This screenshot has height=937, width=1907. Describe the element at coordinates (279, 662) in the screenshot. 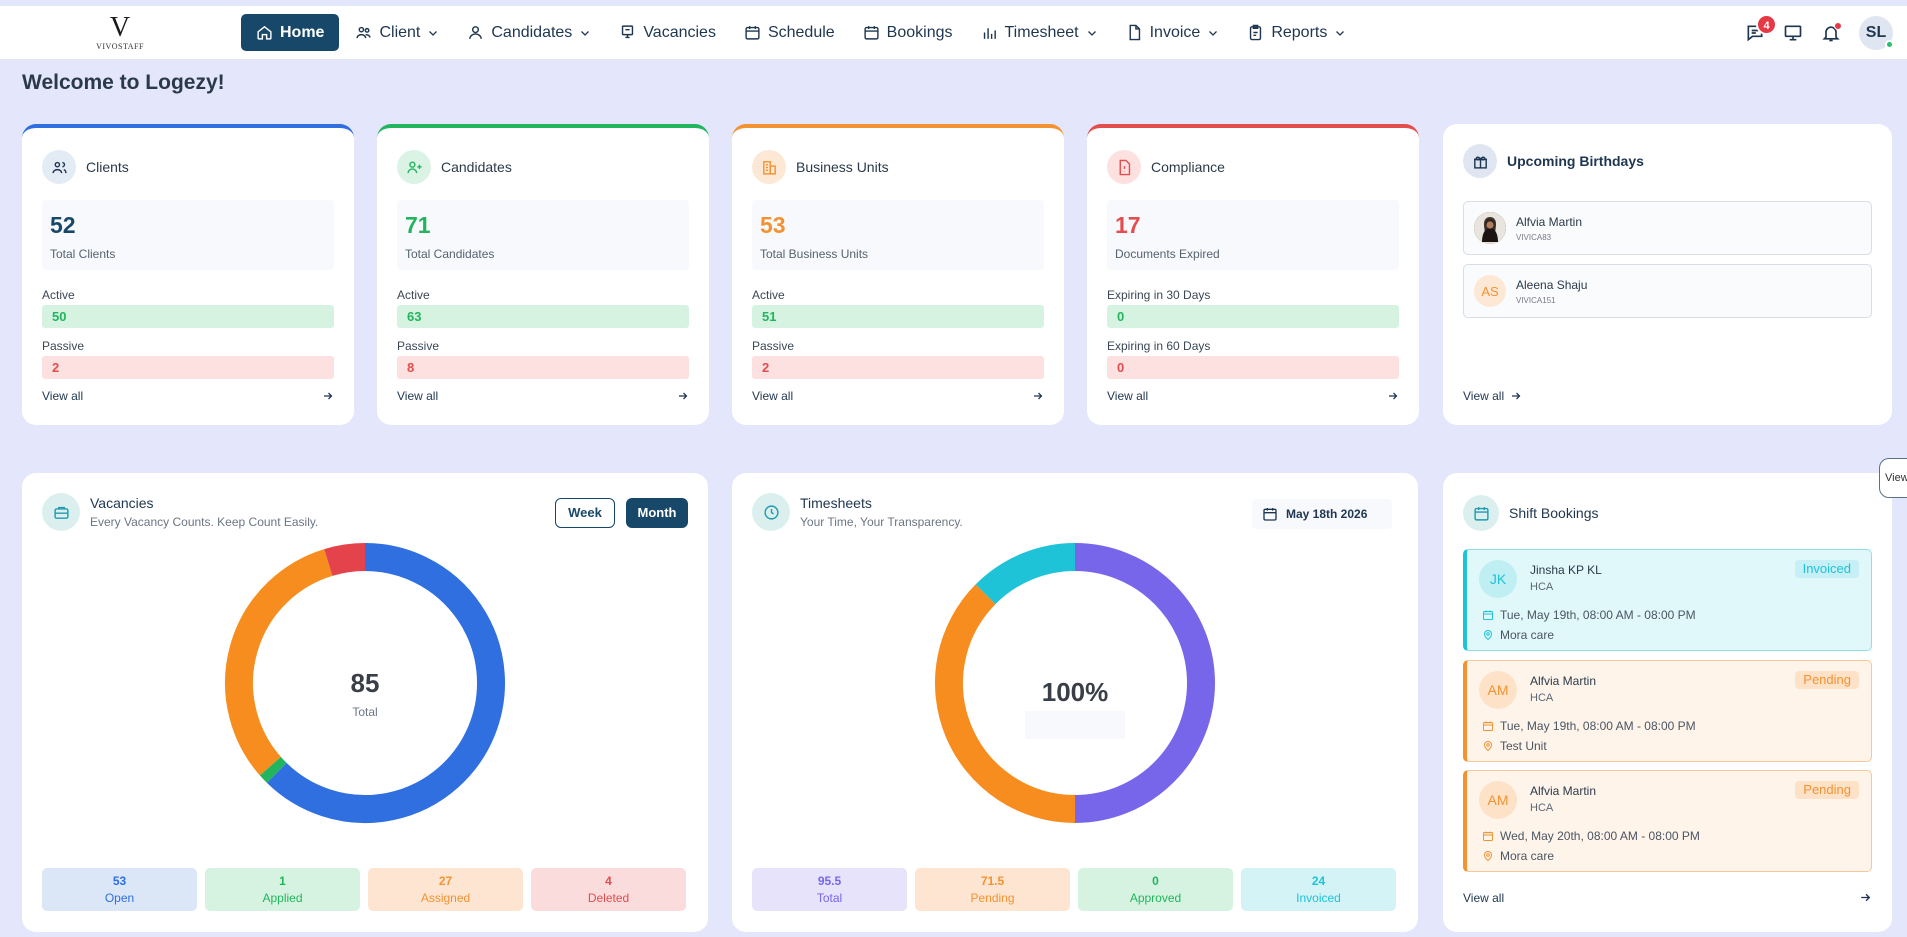

I see `donut-slice-assigned` at that location.